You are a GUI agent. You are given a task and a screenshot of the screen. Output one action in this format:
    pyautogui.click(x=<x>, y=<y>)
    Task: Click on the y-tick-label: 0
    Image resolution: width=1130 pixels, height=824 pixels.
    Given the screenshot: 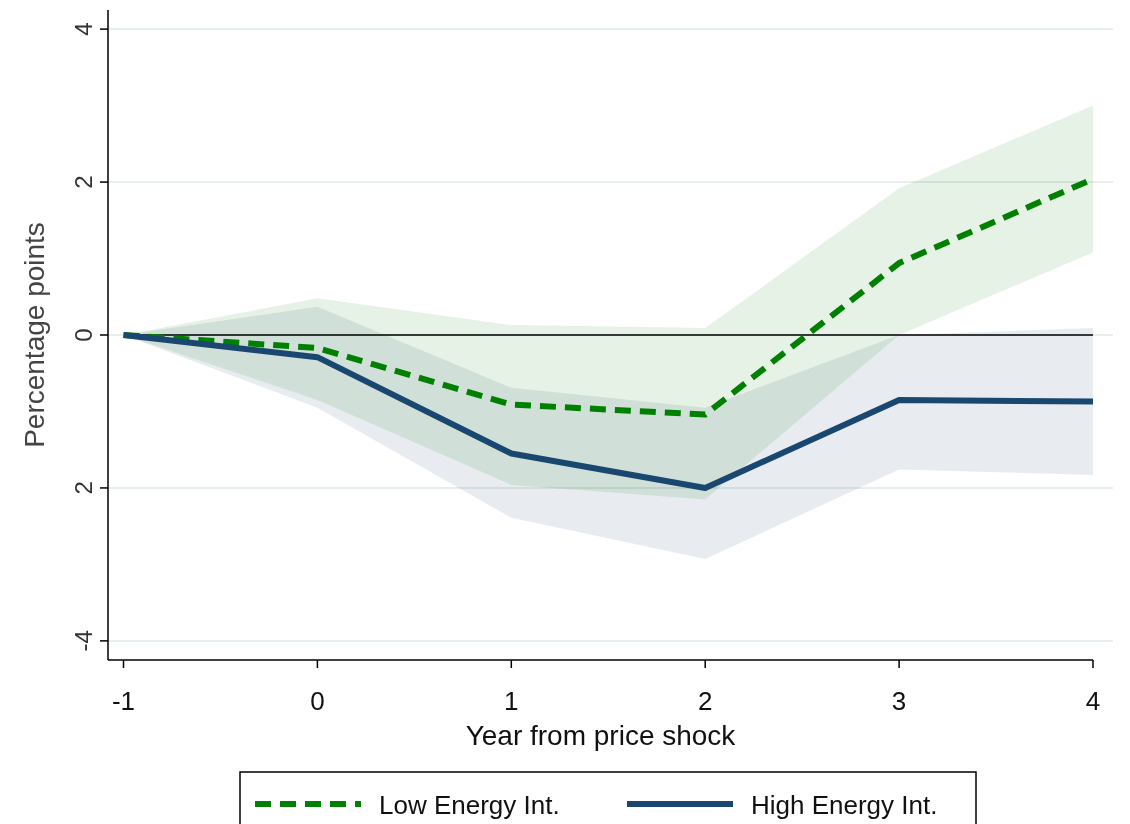 What is the action you would take?
    pyautogui.click(x=83, y=335)
    